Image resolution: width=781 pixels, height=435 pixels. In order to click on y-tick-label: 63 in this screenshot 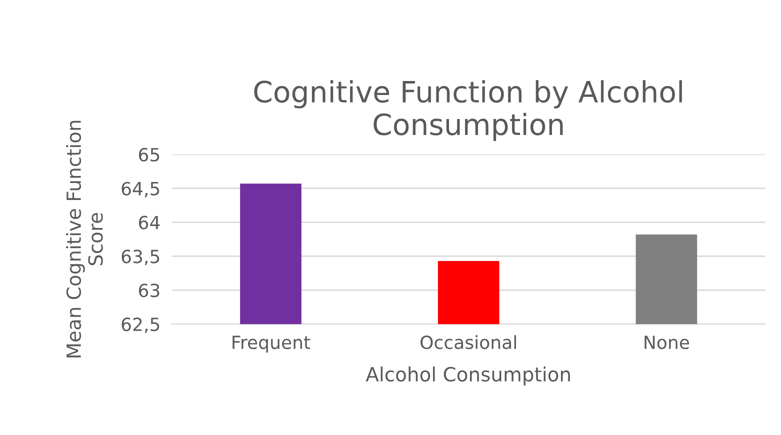, I will do `click(149, 291)`.